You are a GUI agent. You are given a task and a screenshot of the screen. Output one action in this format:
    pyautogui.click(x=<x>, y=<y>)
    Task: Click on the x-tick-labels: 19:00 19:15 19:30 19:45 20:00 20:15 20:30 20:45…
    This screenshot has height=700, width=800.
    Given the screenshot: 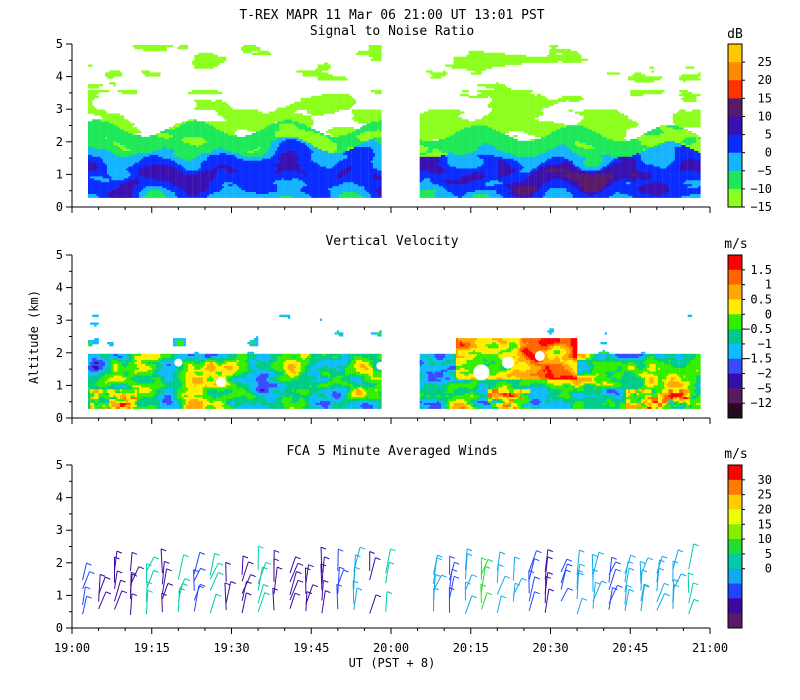 What is the action you would take?
    pyautogui.click(x=391, y=648)
    